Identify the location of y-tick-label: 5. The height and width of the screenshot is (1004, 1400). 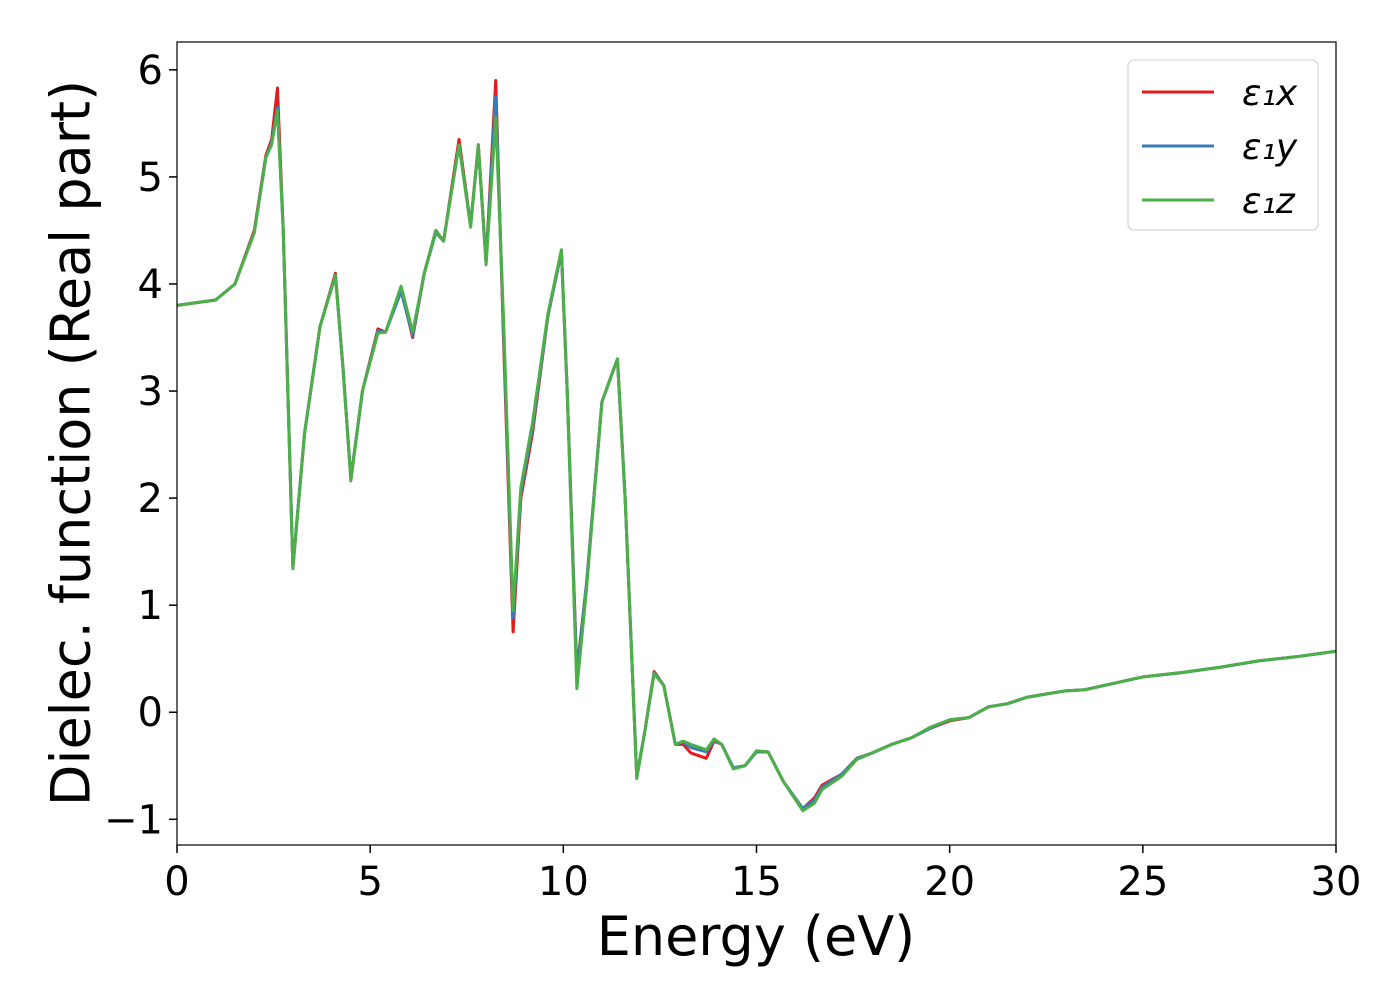
(150, 178).